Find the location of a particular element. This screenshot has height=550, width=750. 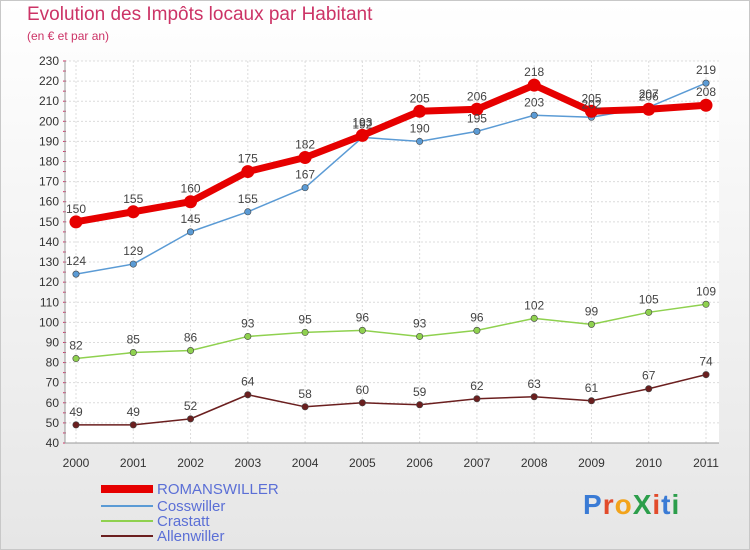

y-tick-label: 220 is located at coordinates (49, 81).